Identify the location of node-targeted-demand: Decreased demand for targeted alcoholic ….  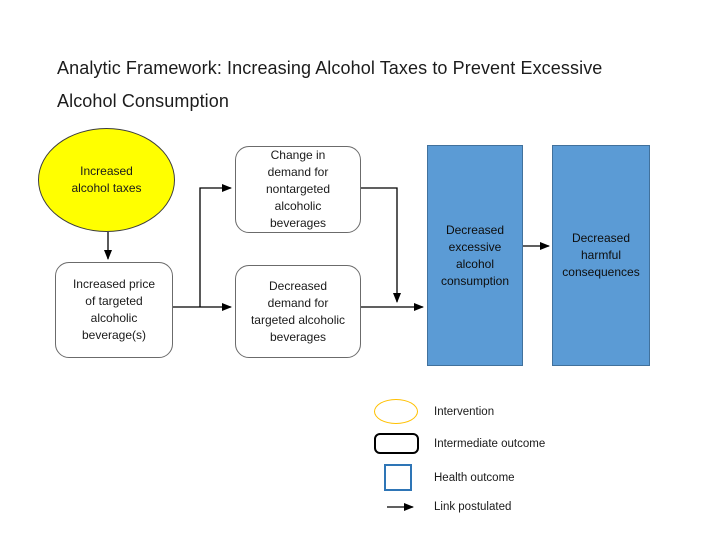
(298, 311).